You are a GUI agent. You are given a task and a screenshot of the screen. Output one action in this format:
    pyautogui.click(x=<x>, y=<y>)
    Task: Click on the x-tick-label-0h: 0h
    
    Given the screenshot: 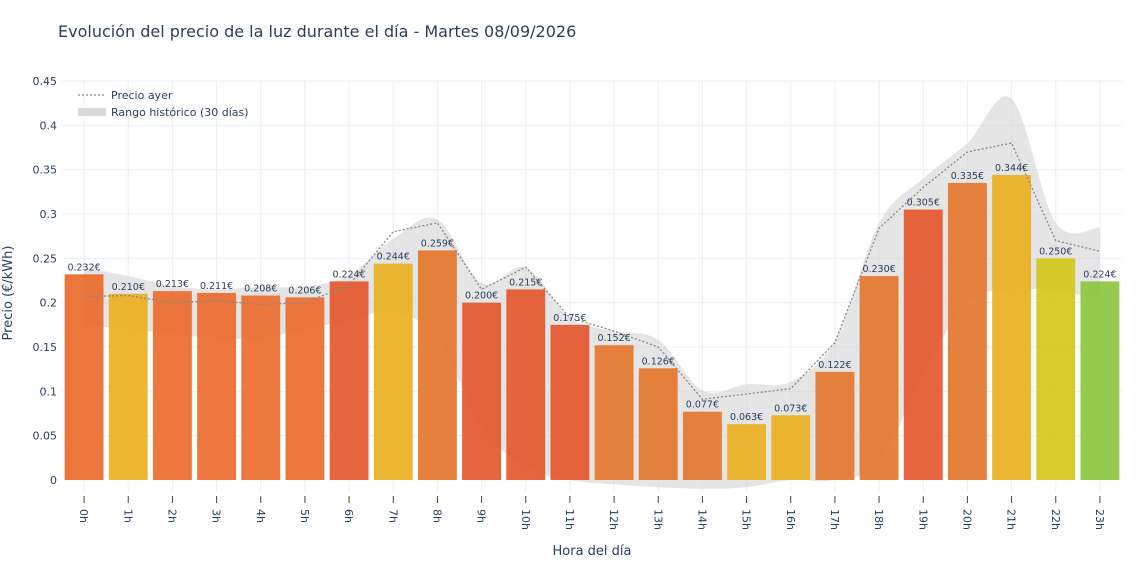 What is the action you would take?
    pyautogui.click(x=83, y=516)
    